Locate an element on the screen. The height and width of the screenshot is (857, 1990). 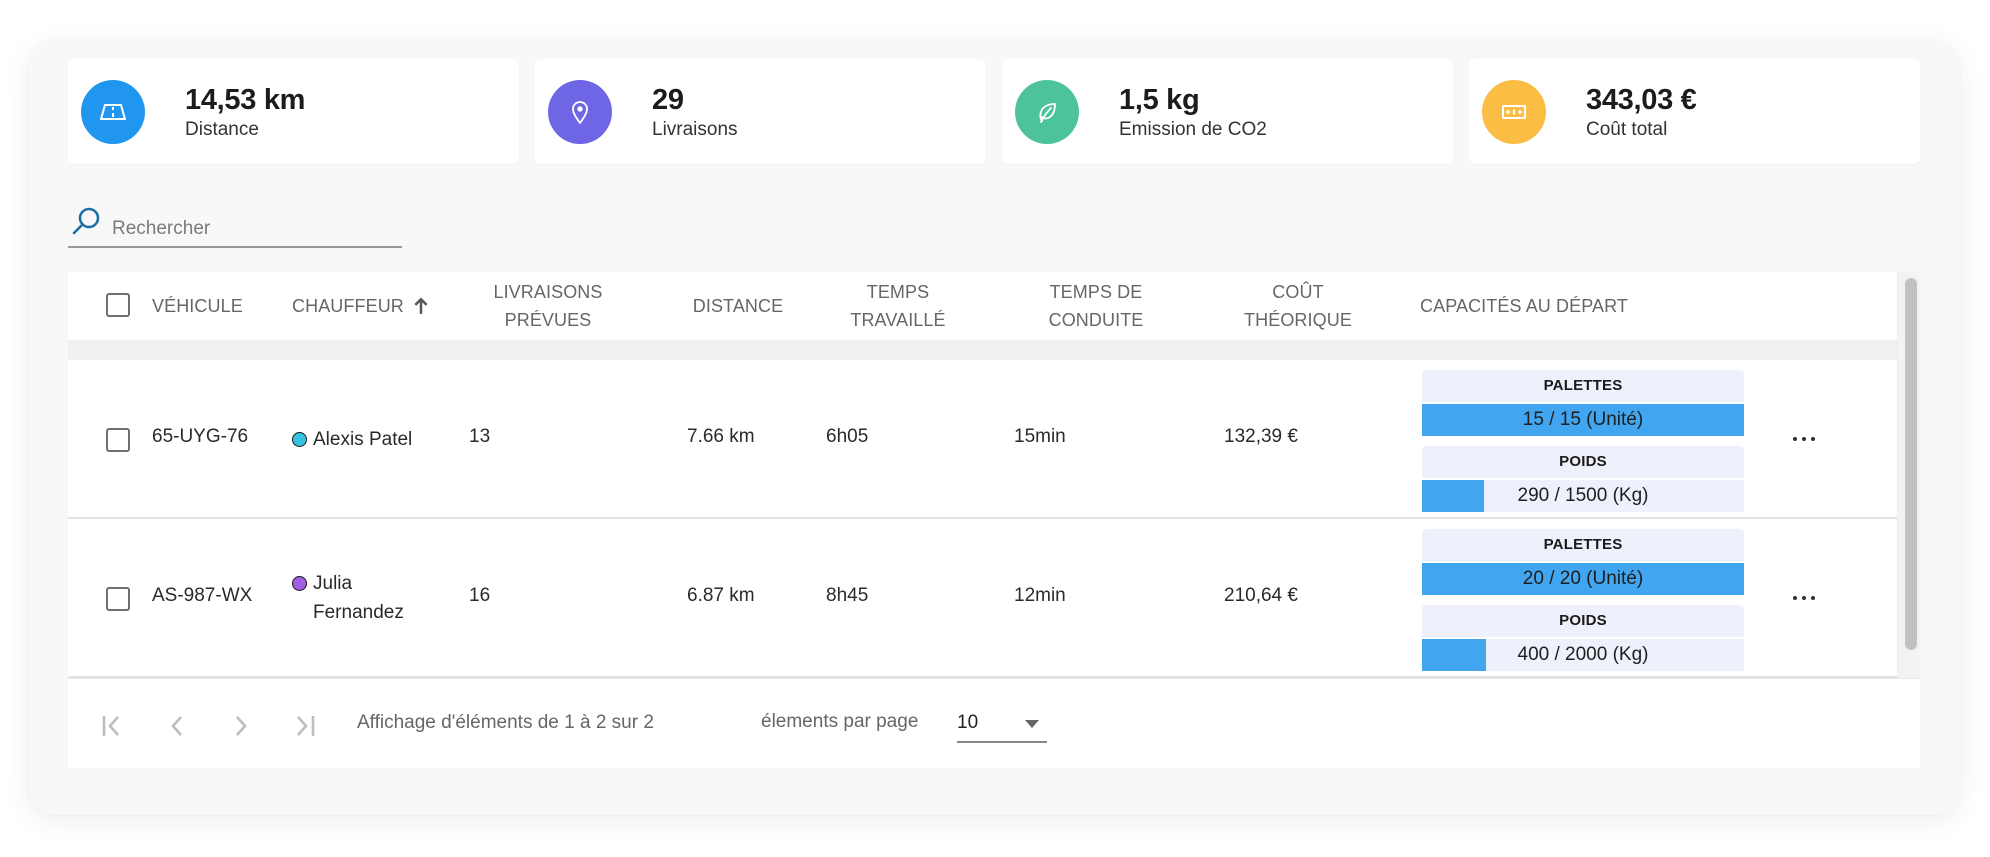
capacity-value: 290 / 1500 (Kg) is located at coordinates (1583, 495).